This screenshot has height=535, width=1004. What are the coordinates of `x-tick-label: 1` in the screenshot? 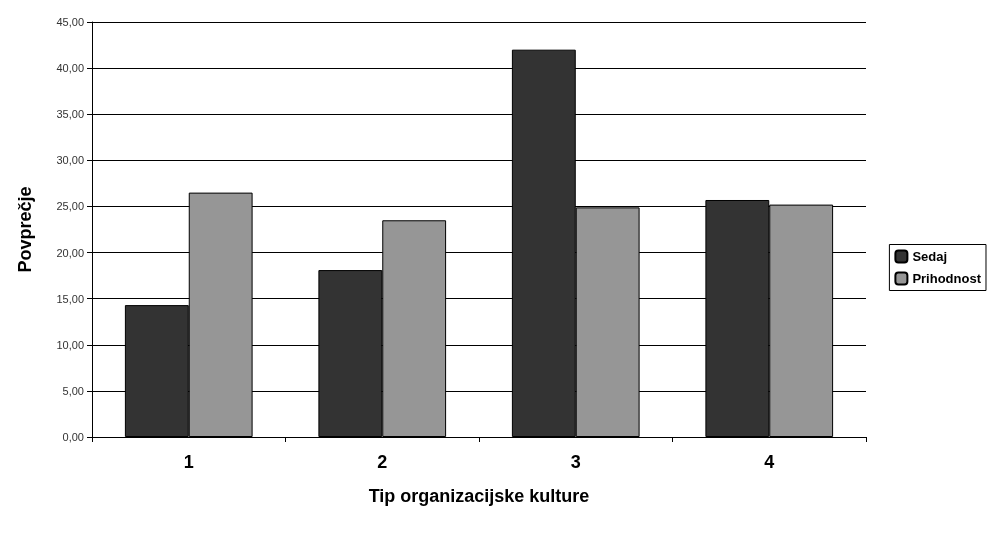 It's located at (188, 462).